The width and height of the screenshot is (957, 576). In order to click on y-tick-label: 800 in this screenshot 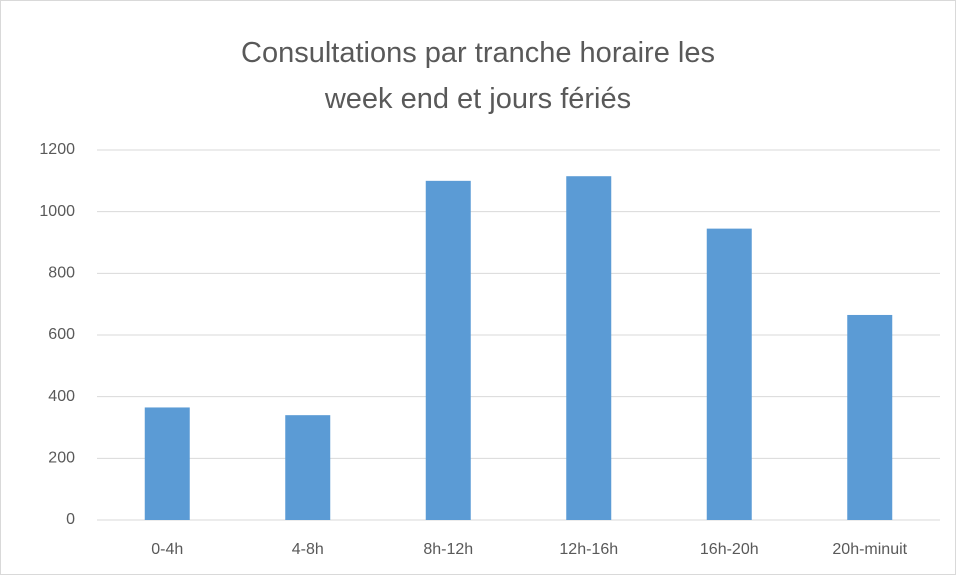, I will do `click(61, 273)`.